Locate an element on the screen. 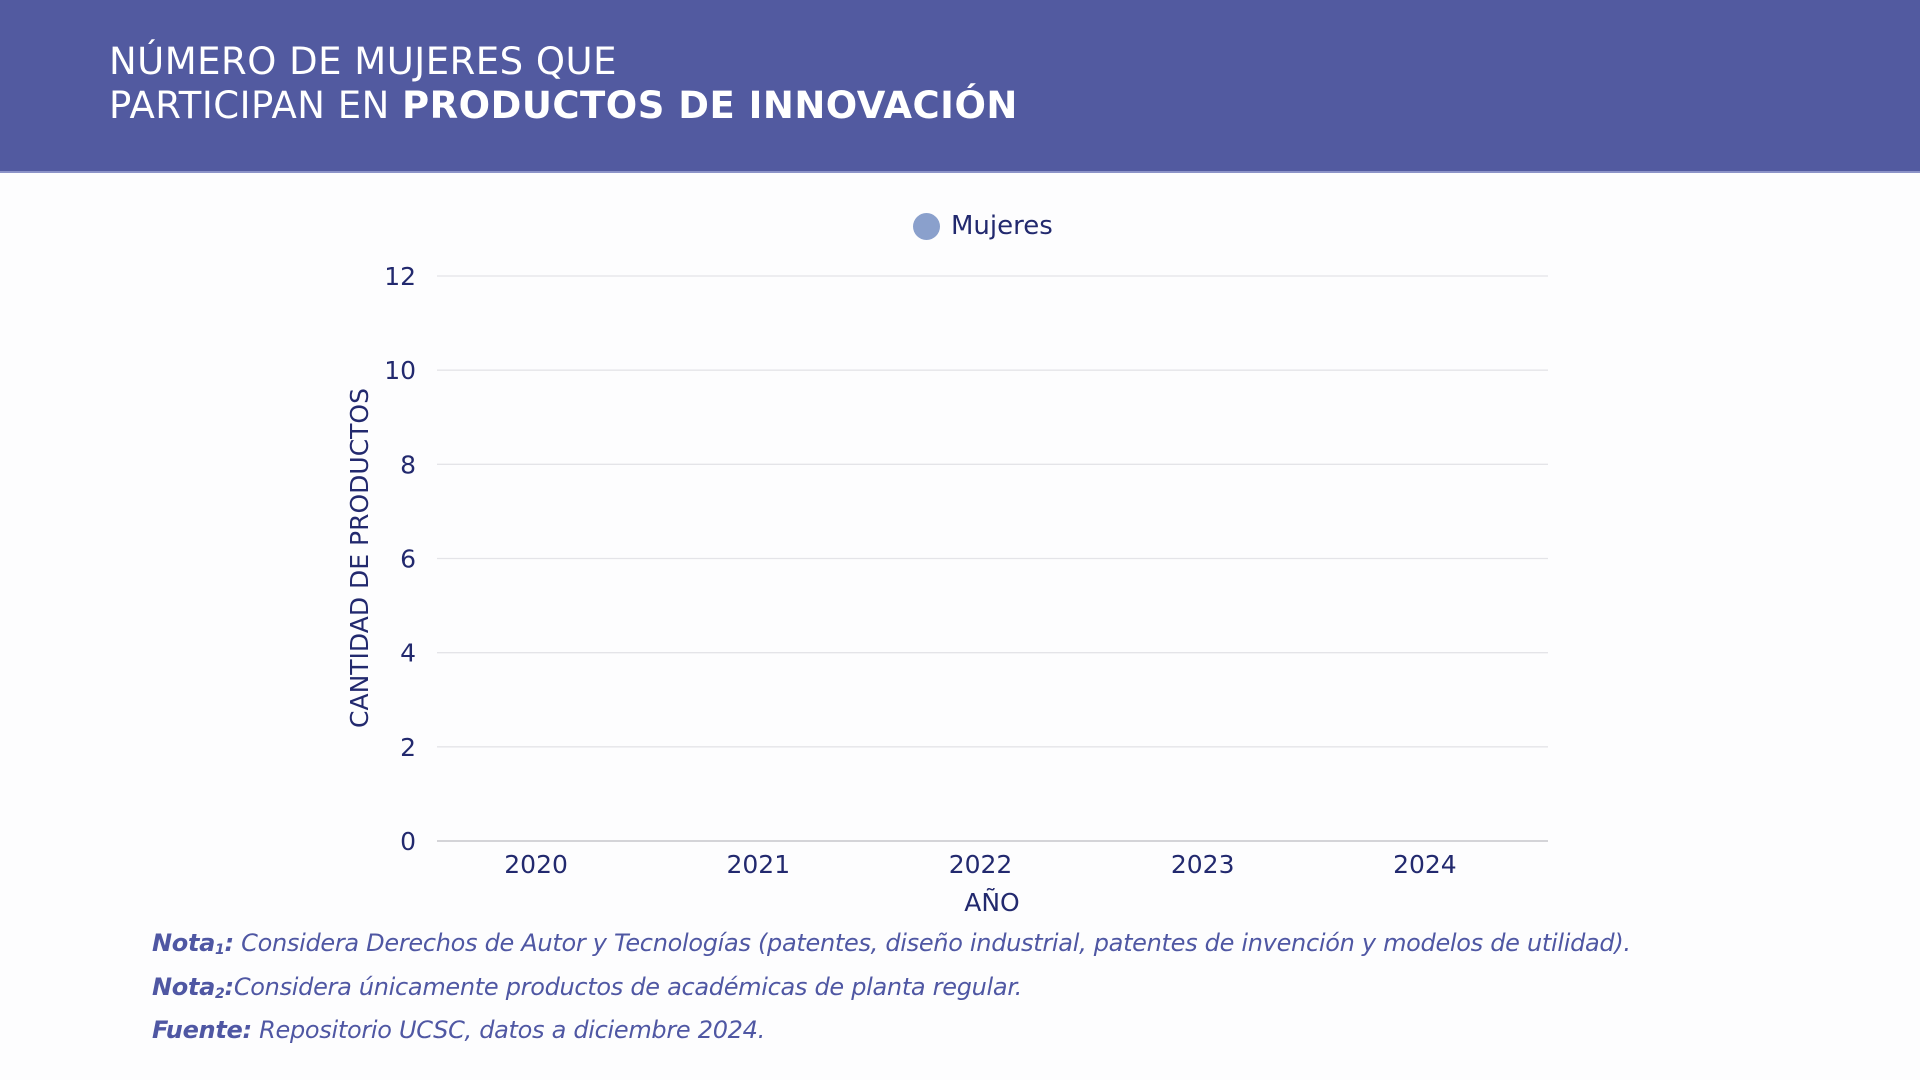 This screenshot has width=1920, height=1080. x-tick-label: 2023 is located at coordinates (1203, 864).